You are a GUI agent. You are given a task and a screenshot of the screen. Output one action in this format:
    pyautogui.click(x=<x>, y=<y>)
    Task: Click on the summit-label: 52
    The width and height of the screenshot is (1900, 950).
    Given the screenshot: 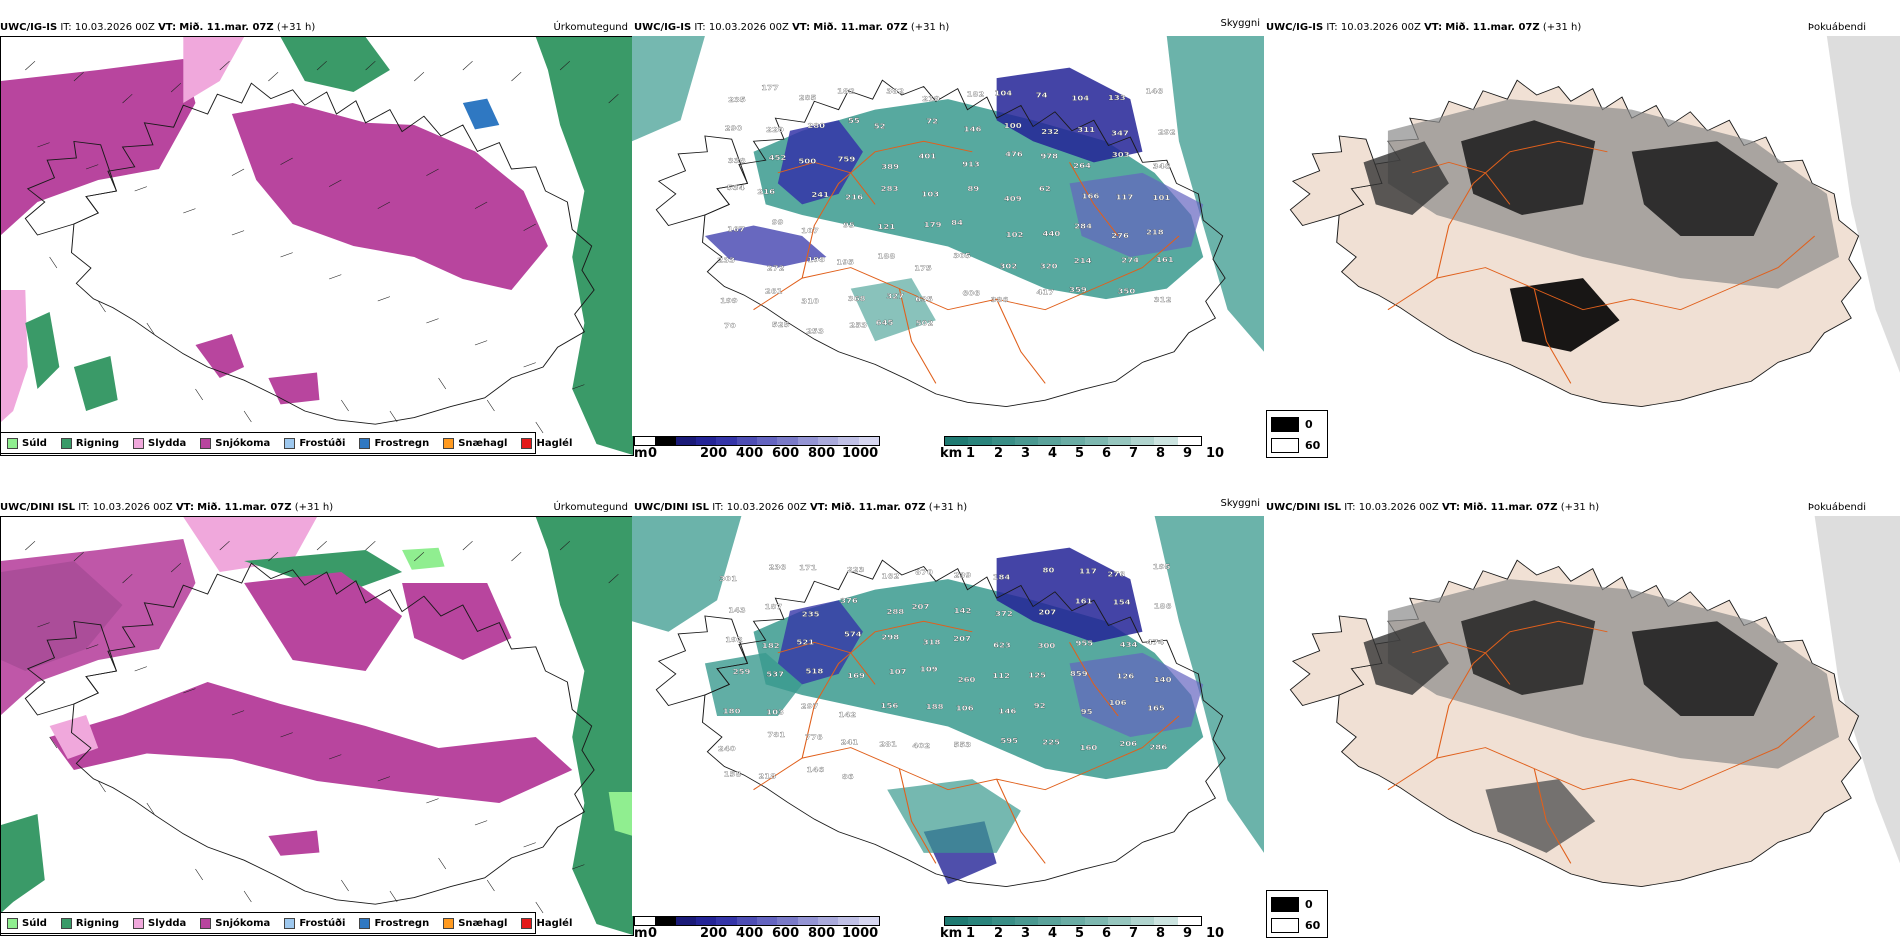 What is the action you would take?
    pyautogui.click(x=880, y=126)
    